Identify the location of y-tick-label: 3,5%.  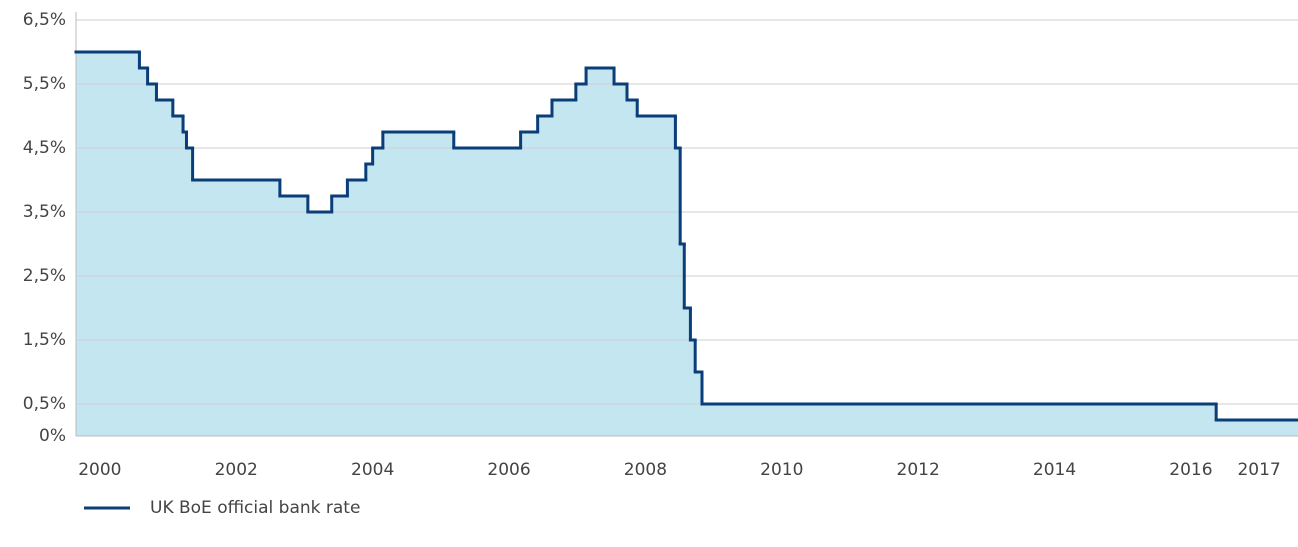
(44, 212).